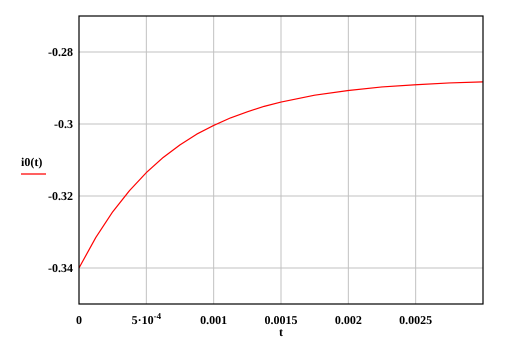 This screenshot has width=511, height=340. Describe the element at coordinates (214, 320) in the screenshot. I see `x-tick-label: 0.001` at that location.